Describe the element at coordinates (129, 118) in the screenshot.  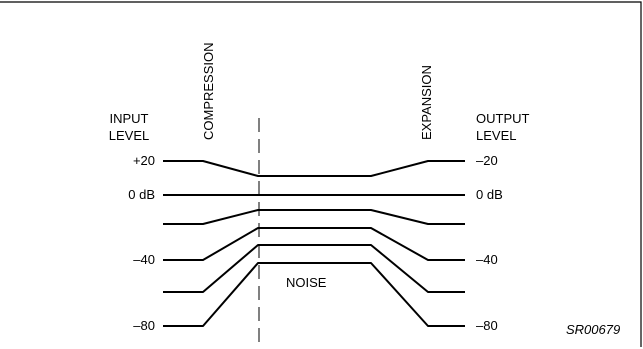
I see `input-level-label-line1: INPUT` at that location.